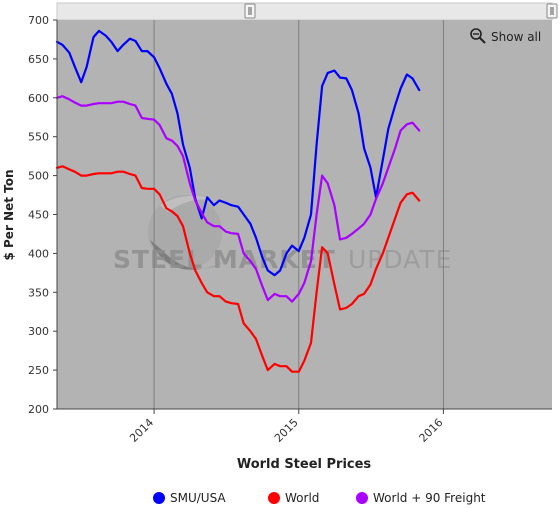 Image resolution: width=560 pixels, height=508 pixels. Describe the element at coordinates (38, 292) in the screenshot. I see `y-tick-label: 350` at that location.